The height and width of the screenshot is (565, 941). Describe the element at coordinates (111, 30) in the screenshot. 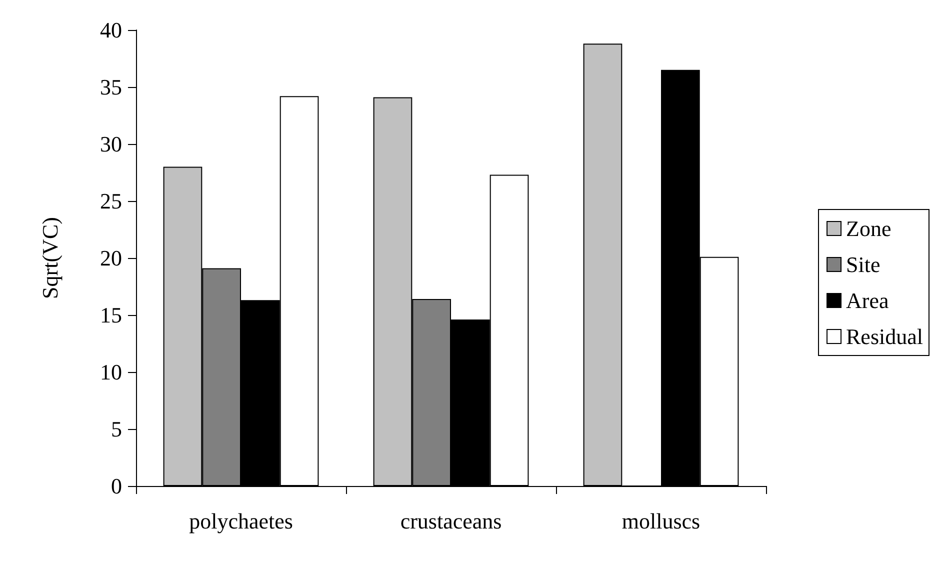

I see `y-tick-label: 40` at that location.